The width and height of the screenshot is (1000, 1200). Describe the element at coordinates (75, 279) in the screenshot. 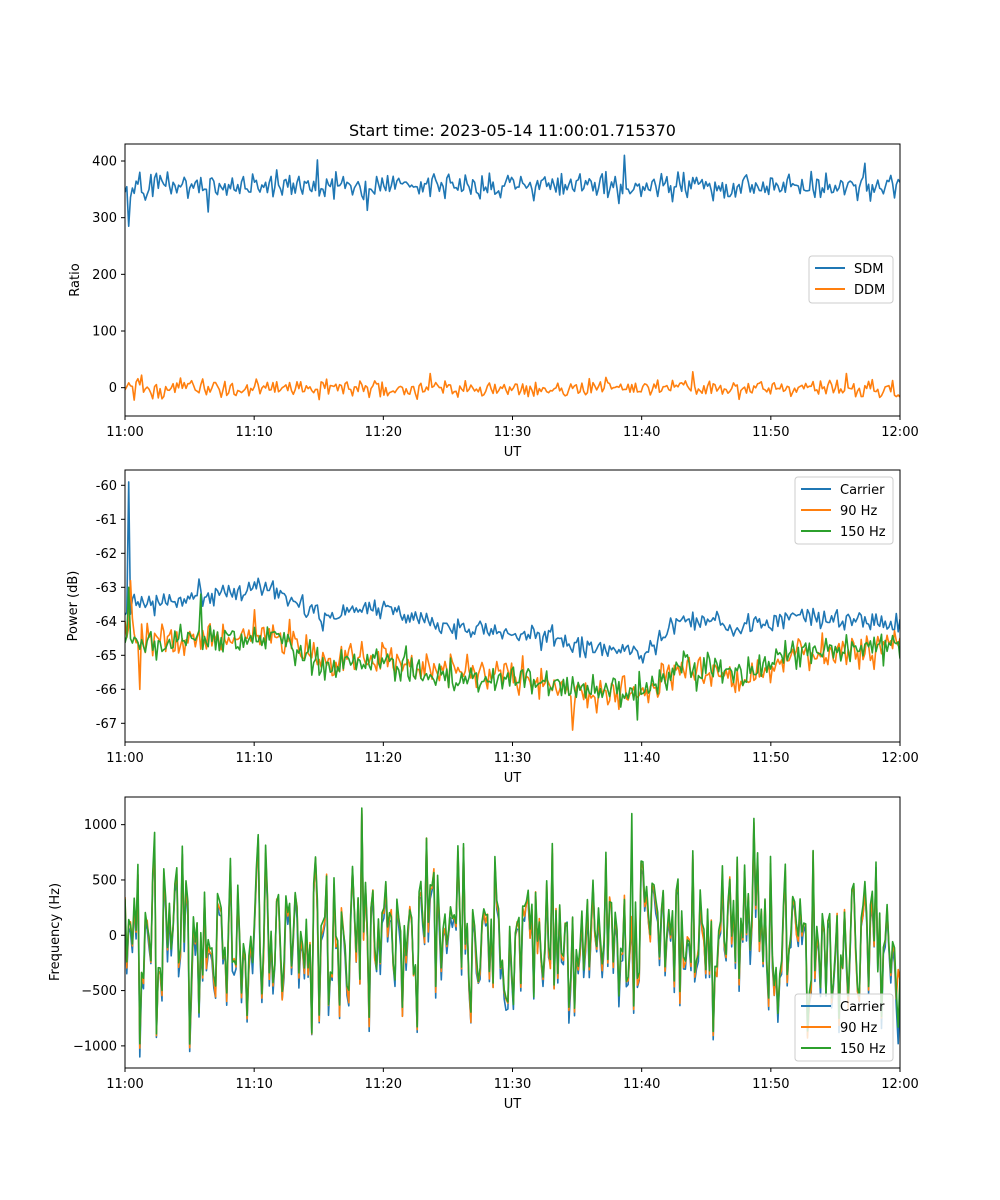

I see `y-axis-label: Ratio` at that location.